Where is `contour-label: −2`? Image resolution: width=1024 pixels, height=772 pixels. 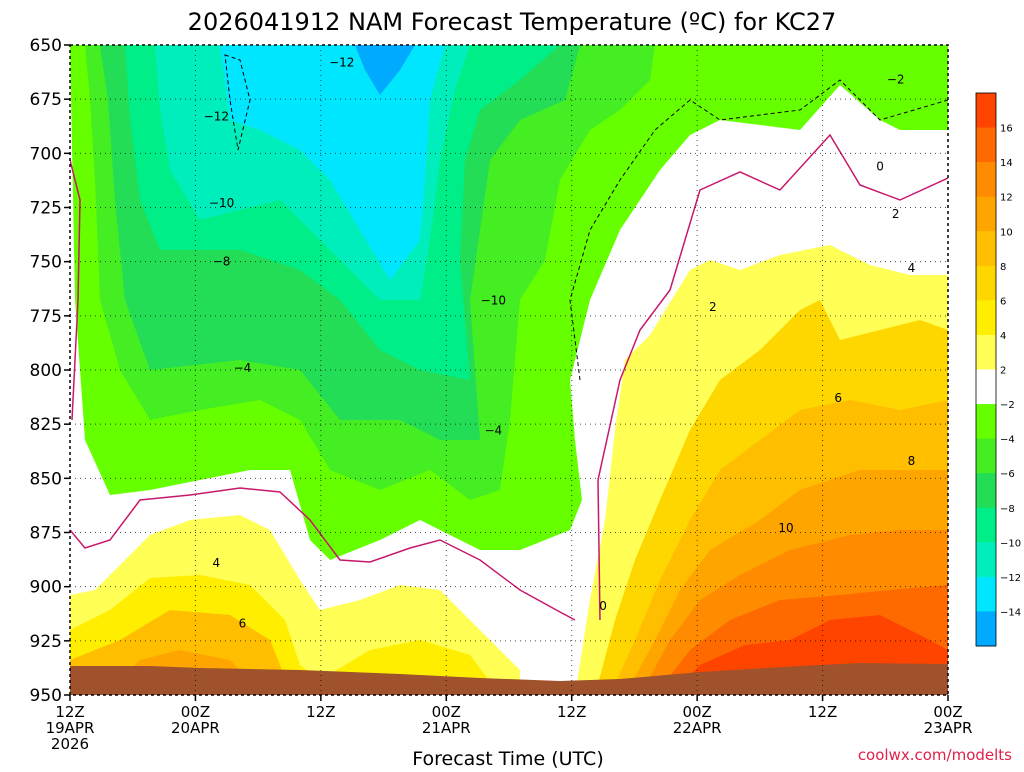 contour-label: −2 is located at coordinates (896, 80).